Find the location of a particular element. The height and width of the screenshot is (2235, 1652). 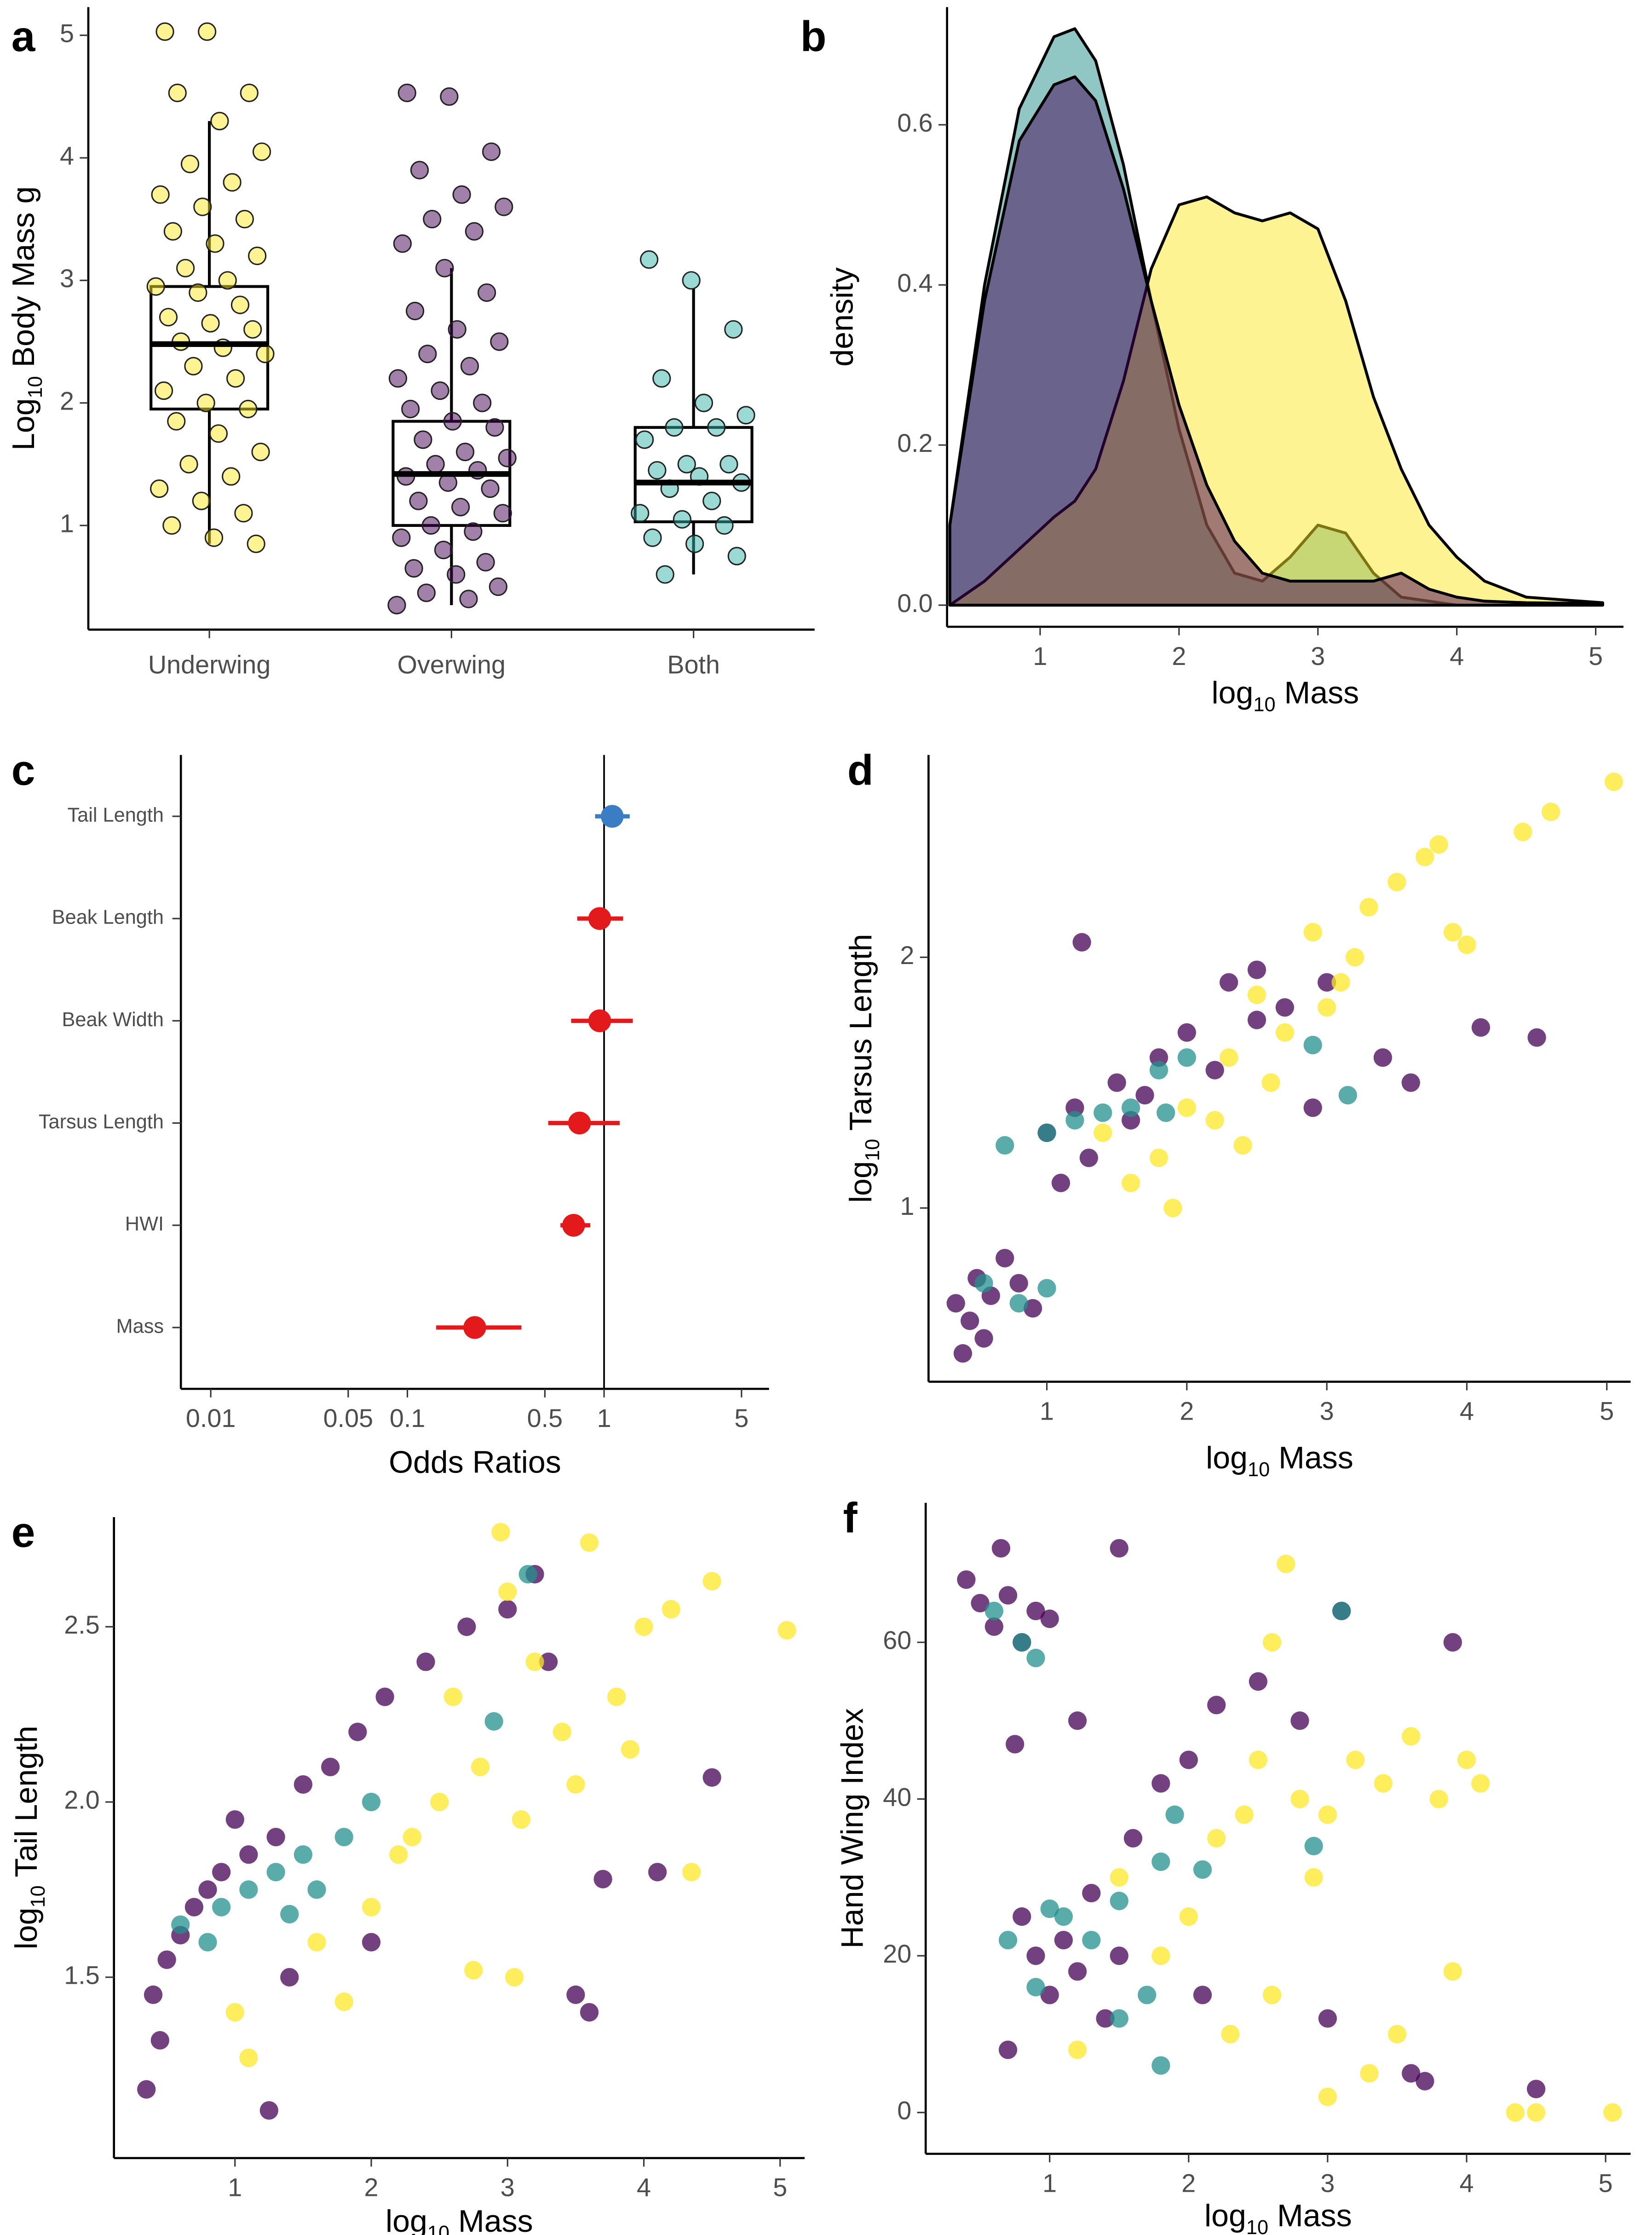

panel-letter: e is located at coordinates (23, 1532).